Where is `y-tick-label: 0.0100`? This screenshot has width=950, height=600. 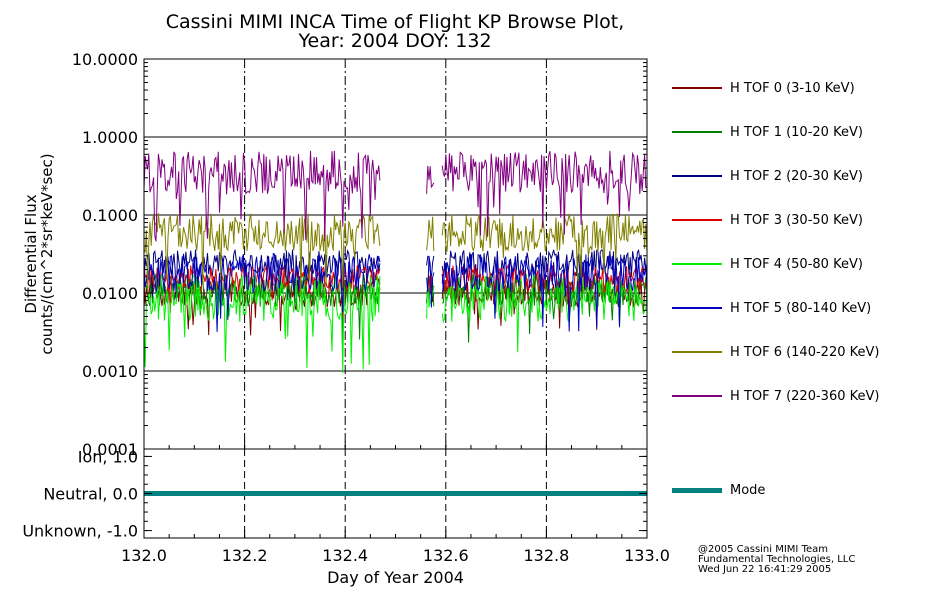 y-tick-label: 0.0100 is located at coordinates (110, 293).